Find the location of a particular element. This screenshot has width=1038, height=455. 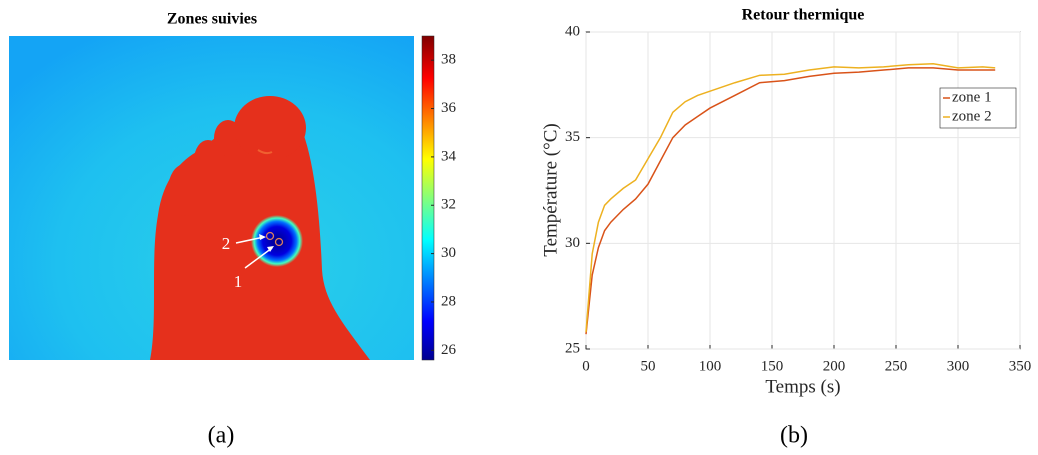

y-tick-label: 40 is located at coordinates (572, 31).